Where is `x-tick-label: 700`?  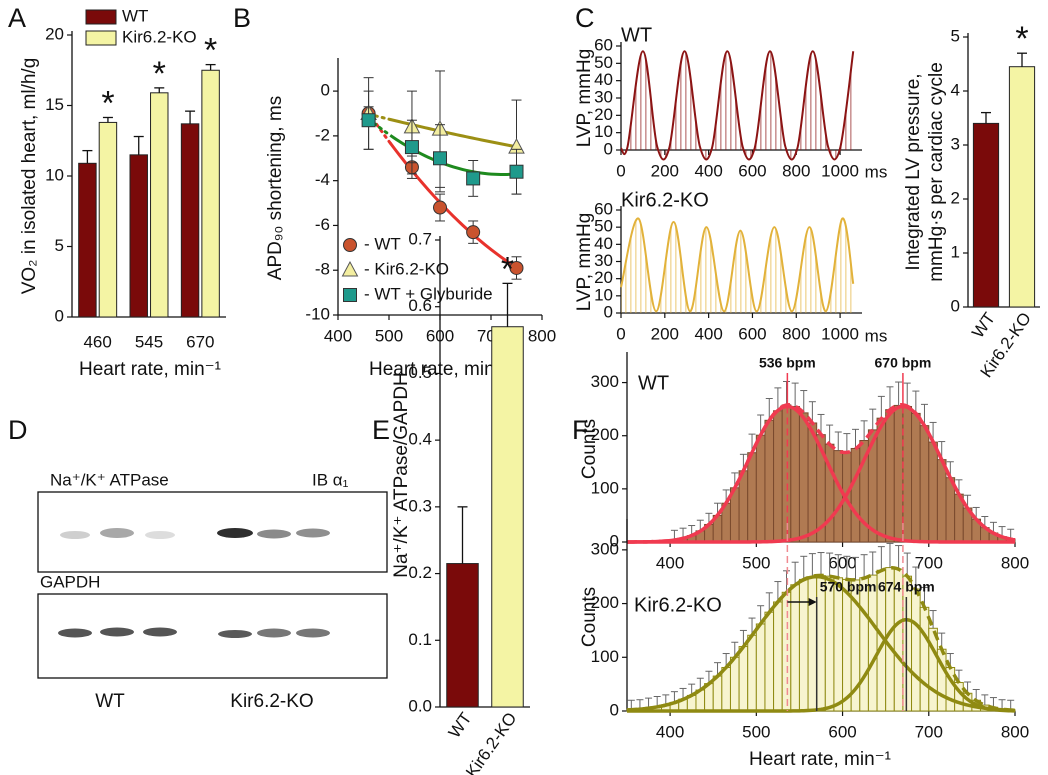 x-tick-label: 700 is located at coordinates (929, 562).